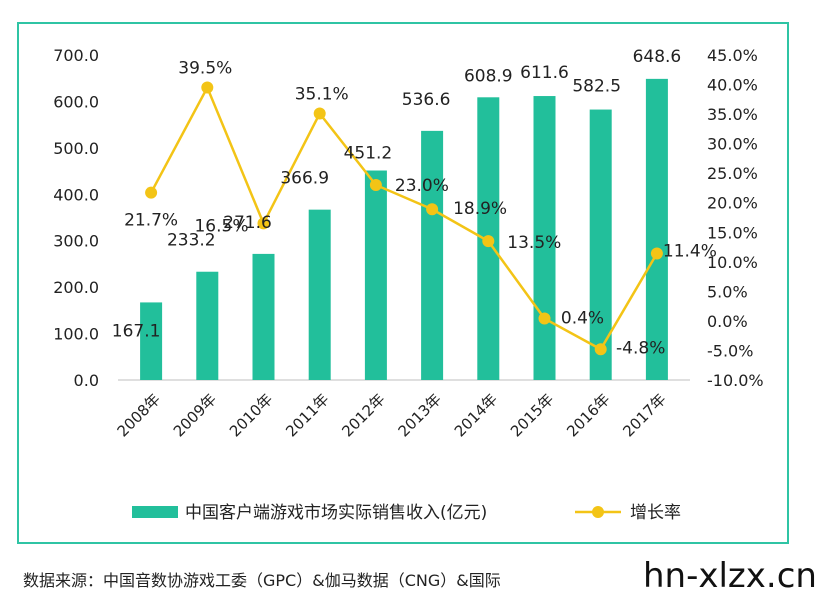  What do you see at coordinates (732, 85) in the screenshot?
I see `y-right-tick-label: 40.0%` at bounding box center [732, 85].